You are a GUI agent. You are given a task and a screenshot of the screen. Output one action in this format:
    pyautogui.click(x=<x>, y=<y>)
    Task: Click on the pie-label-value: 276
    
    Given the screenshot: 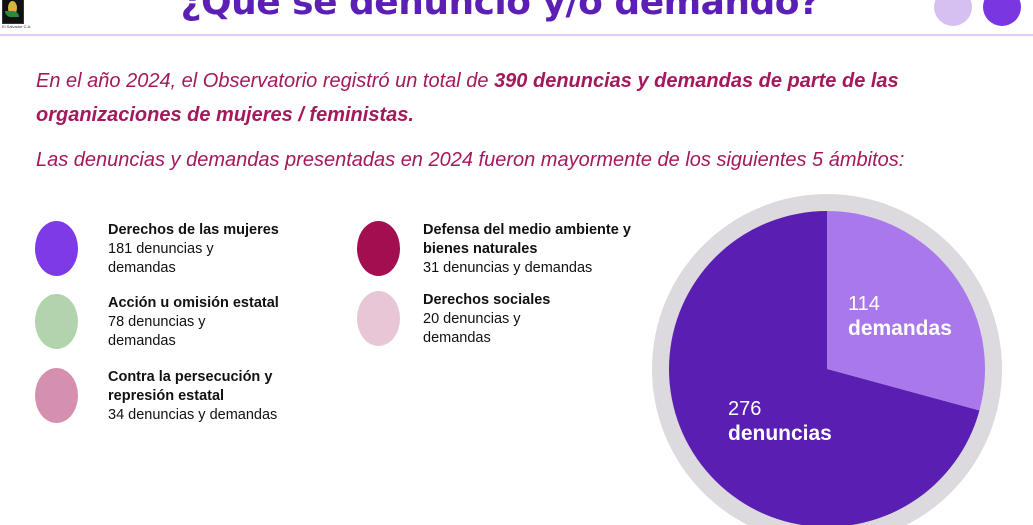 What is the action you would take?
    pyautogui.click(x=744, y=409)
    